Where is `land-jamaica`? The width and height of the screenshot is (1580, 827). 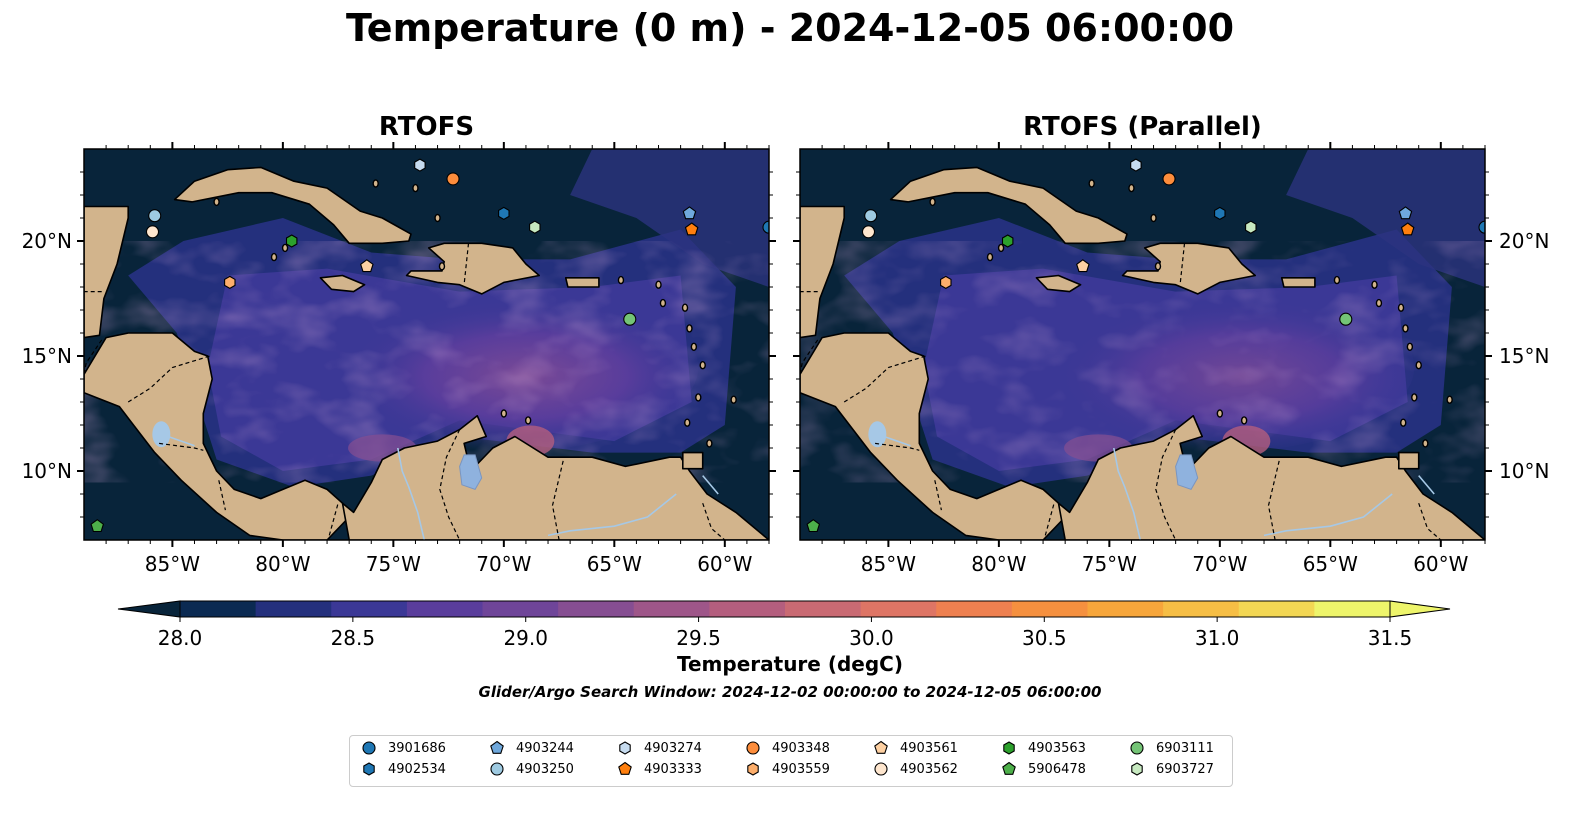
land-jamaica is located at coordinates (342, 283).